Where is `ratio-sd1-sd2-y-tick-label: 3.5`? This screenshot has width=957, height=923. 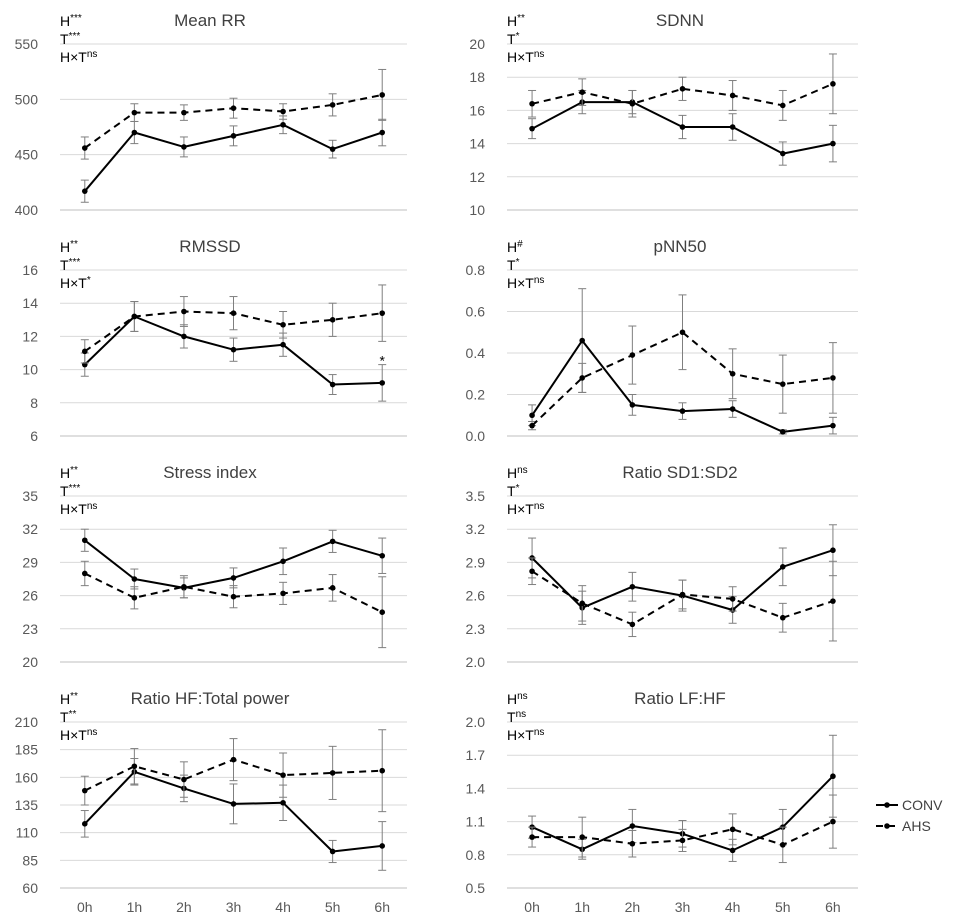 ratio-sd1-sd2-y-tick-label: 3.5 is located at coordinates (476, 496).